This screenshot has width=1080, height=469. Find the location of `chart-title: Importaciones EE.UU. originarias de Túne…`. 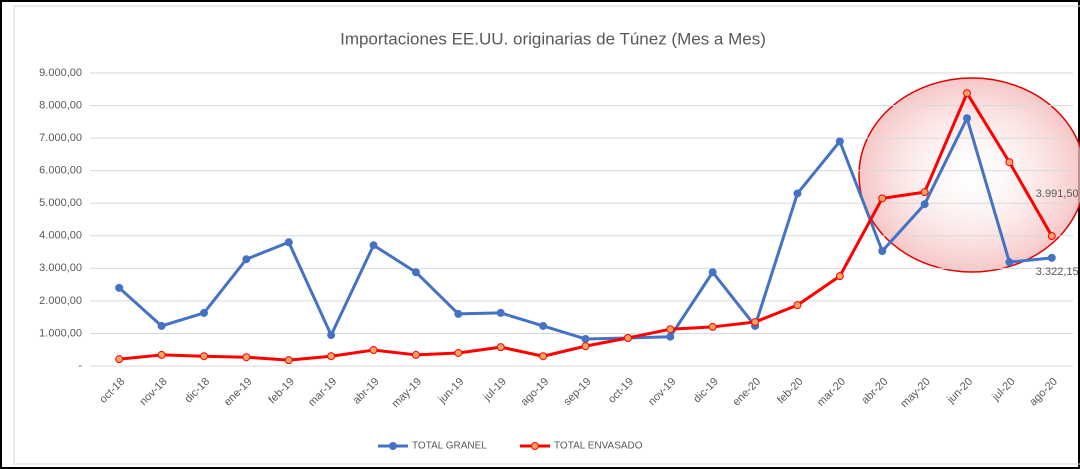

chart-title: Importaciones EE.UU. originarias de Túne… is located at coordinates (553, 38).